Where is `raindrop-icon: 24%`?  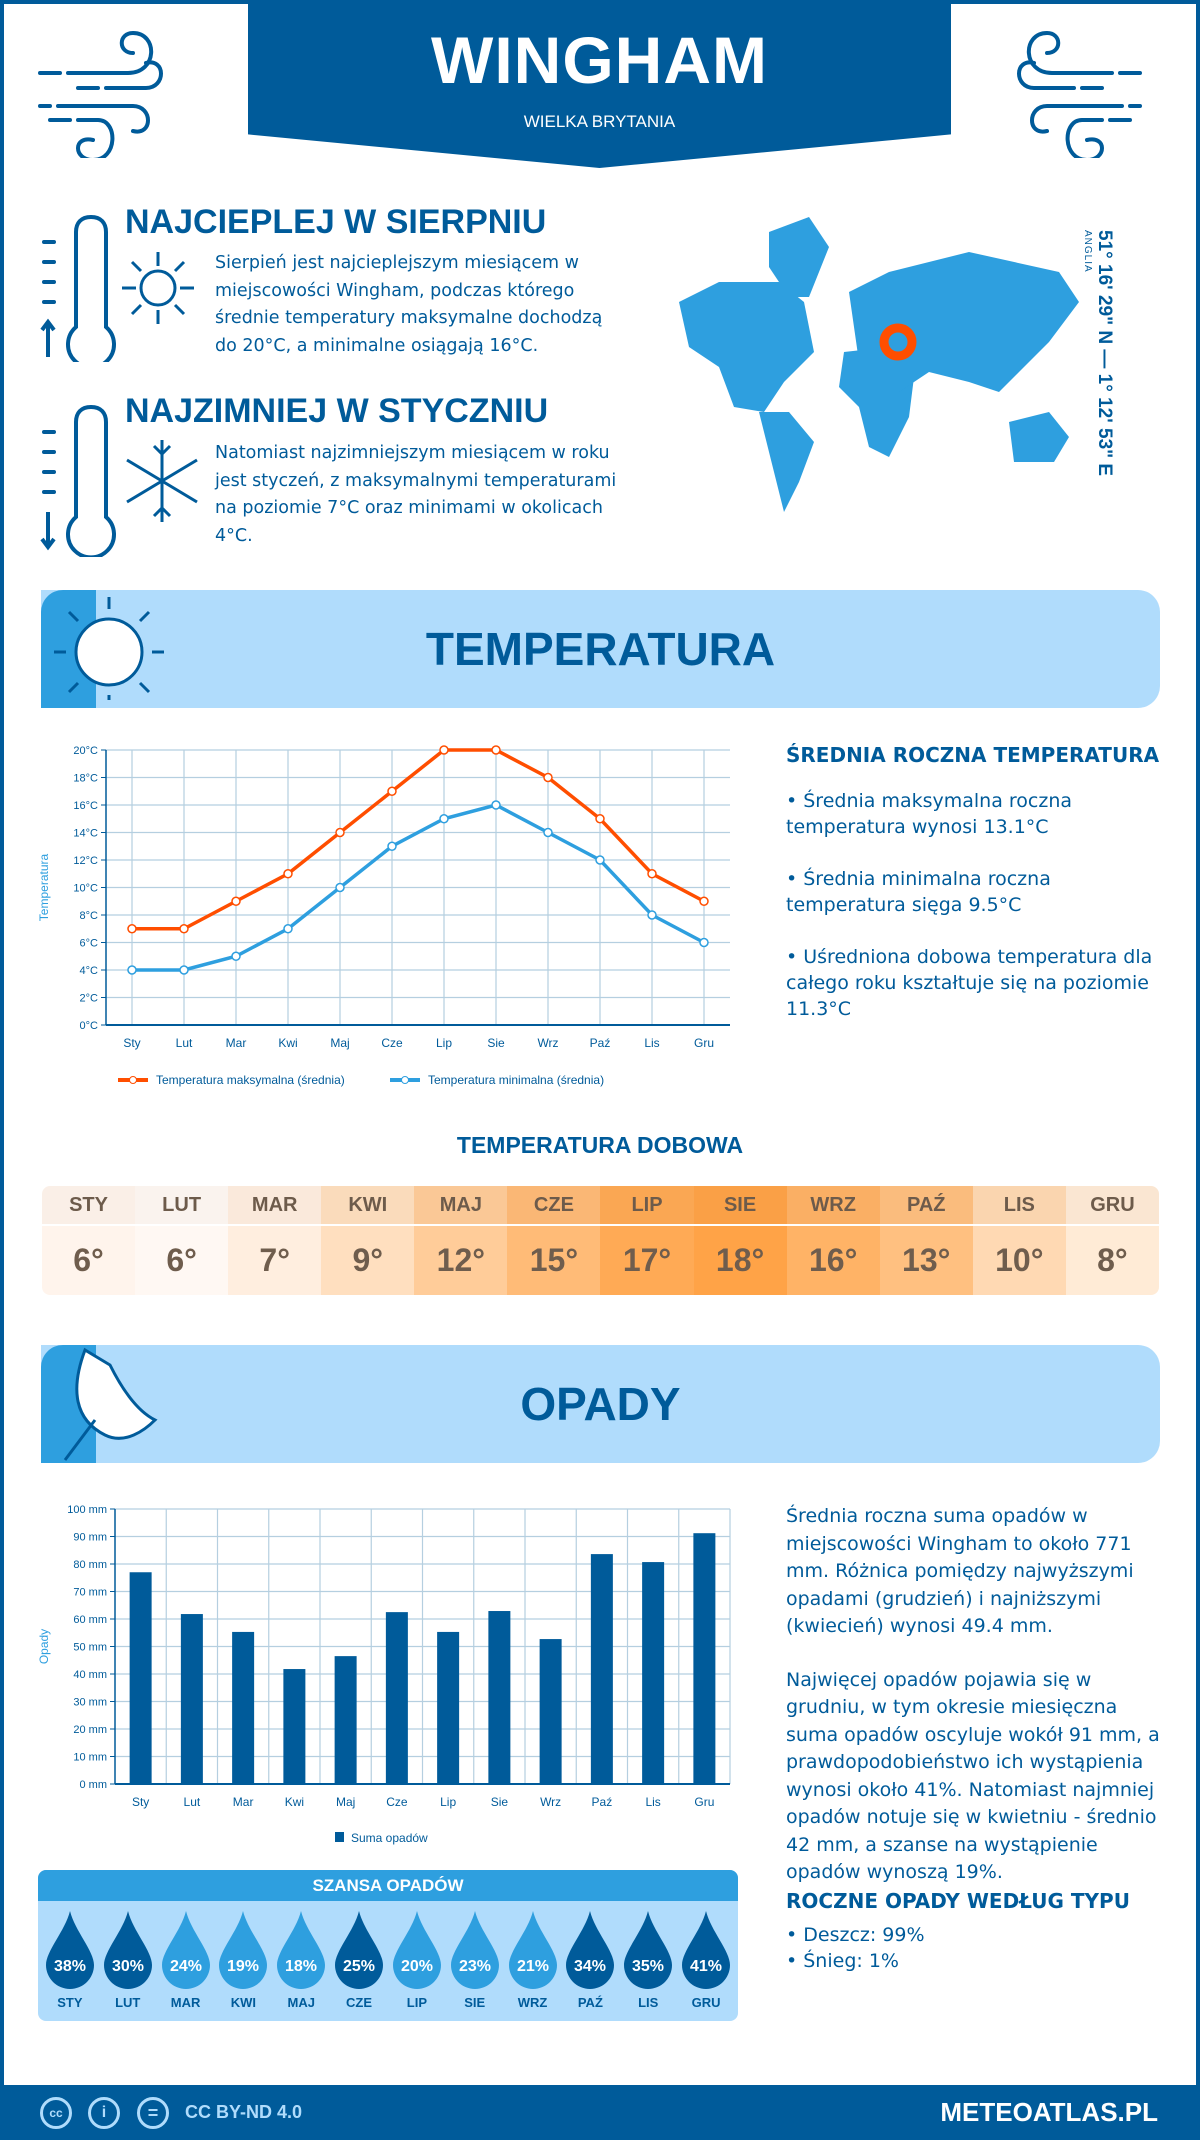 raindrop-icon: 24% is located at coordinates (185, 1950).